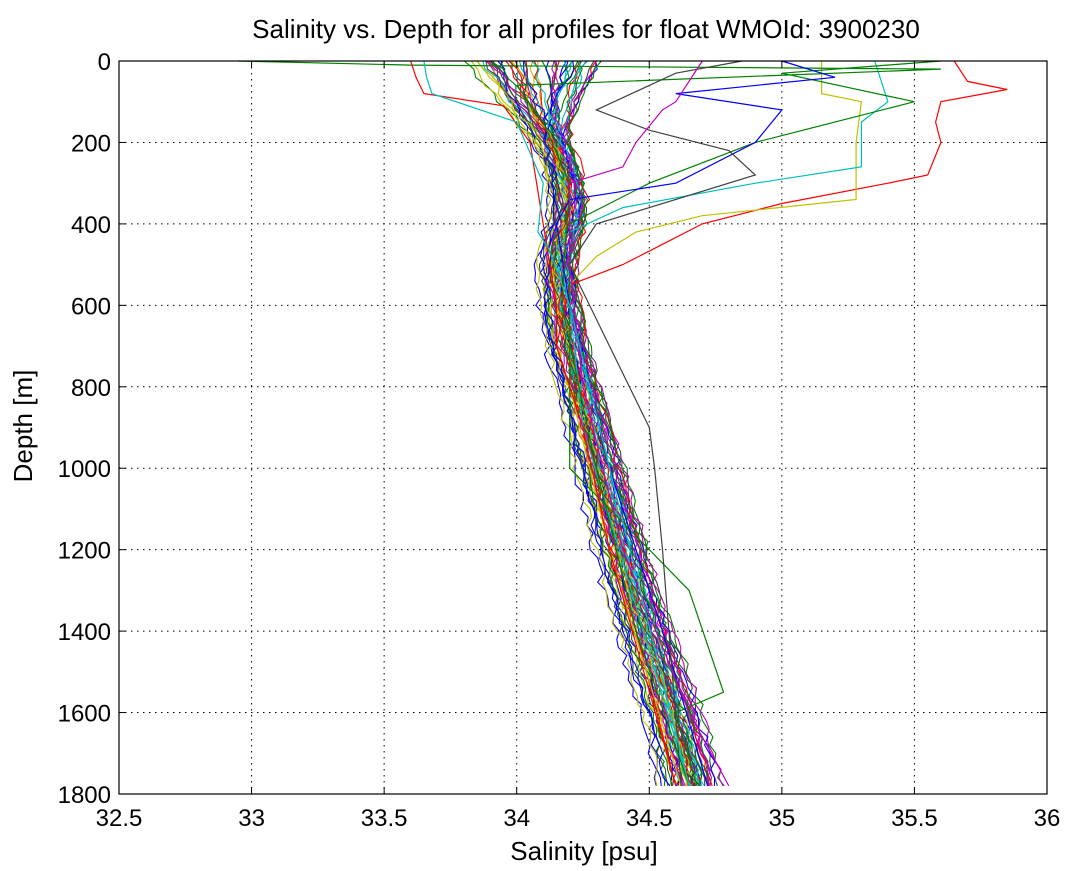 Image resolution: width=1073 pixels, height=871 pixels. I want to click on y-tick-label: 1400, so click(84, 632).